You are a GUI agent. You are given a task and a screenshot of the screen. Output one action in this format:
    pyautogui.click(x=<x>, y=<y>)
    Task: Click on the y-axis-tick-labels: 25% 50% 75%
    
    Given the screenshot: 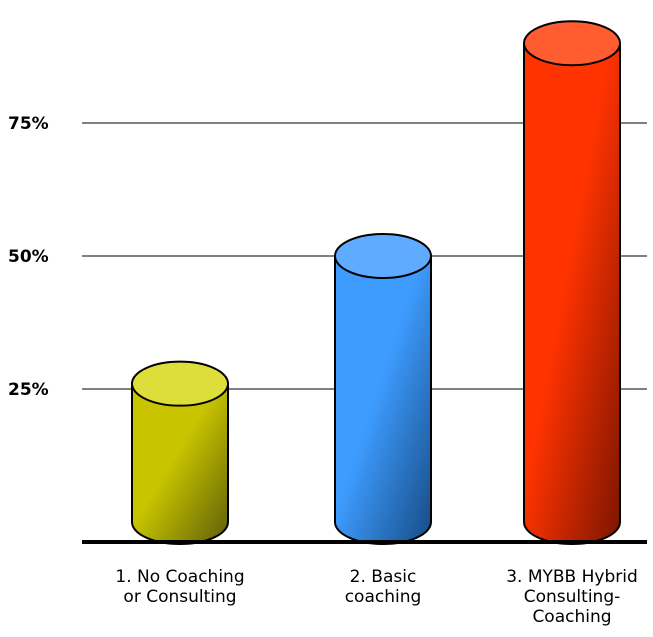 What is the action you would take?
    pyautogui.click(x=28, y=257)
    